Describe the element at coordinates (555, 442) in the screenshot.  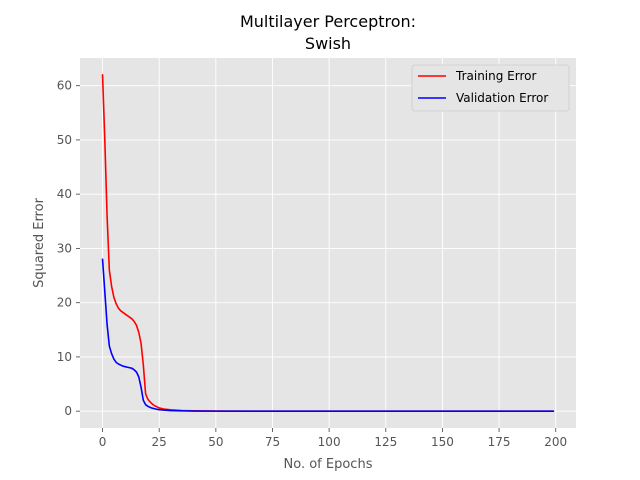
I see `x-tick-label: 200` at that location.